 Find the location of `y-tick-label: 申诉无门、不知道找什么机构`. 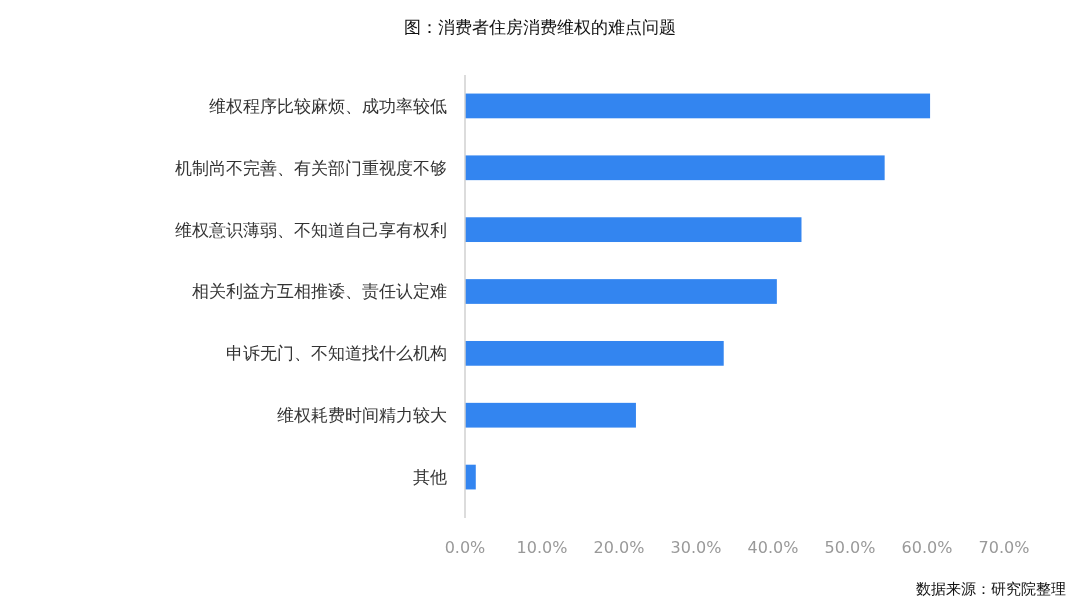

y-tick-label: 申诉无门、不知道找什么机构 is located at coordinates (336, 353).